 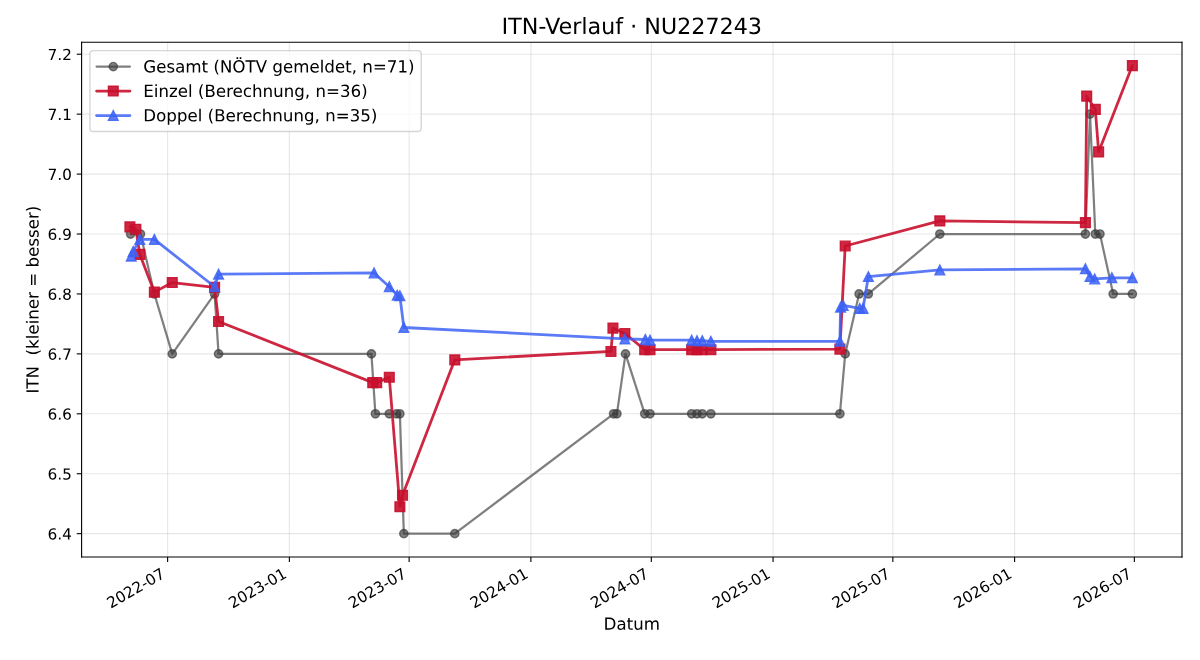 What do you see at coordinates (59, 294) in the screenshot?
I see `y-tick-label: 6.8` at bounding box center [59, 294].